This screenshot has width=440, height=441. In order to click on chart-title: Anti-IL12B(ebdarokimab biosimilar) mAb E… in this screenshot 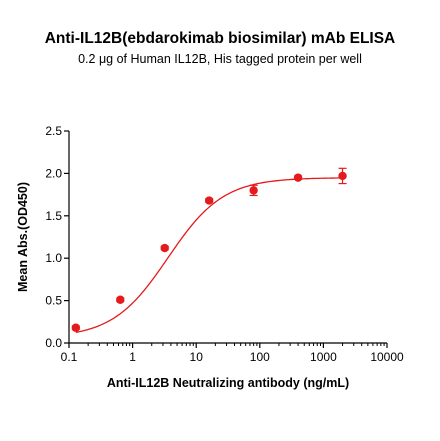, I will do `click(220, 38)`.